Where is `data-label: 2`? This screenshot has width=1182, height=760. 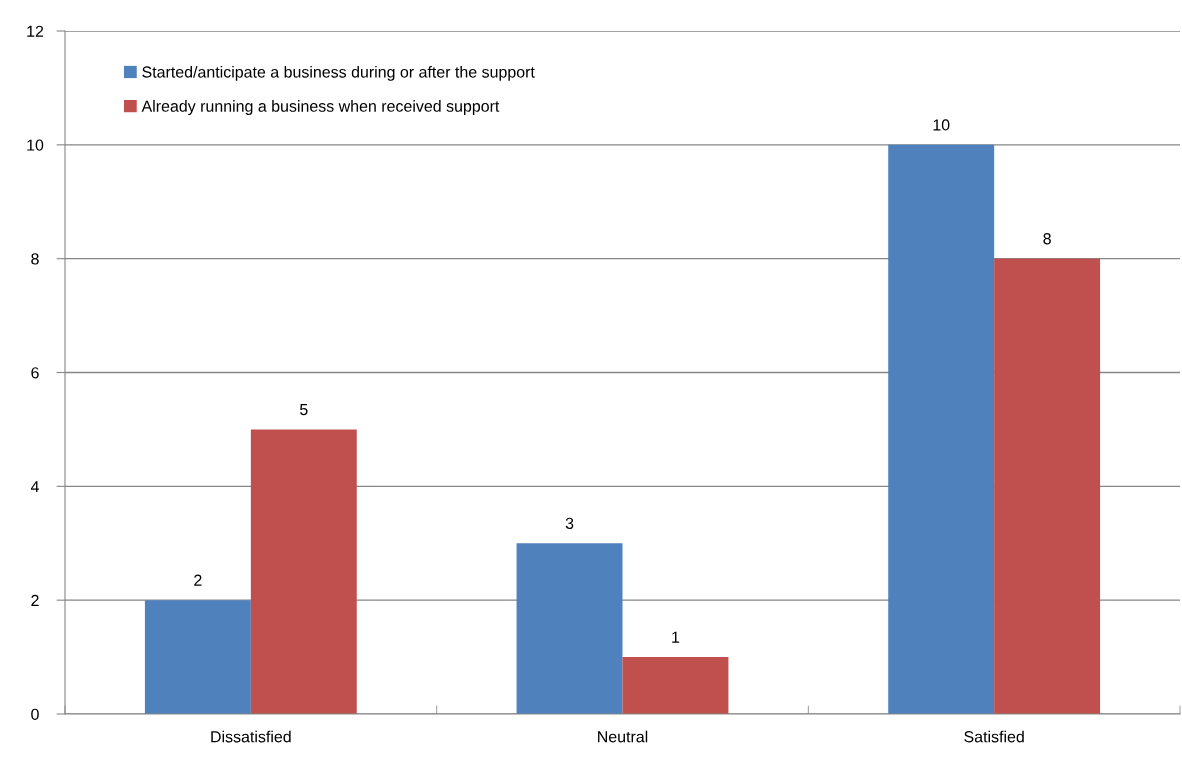 data-label: 2 is located at coordinates (198, 580).